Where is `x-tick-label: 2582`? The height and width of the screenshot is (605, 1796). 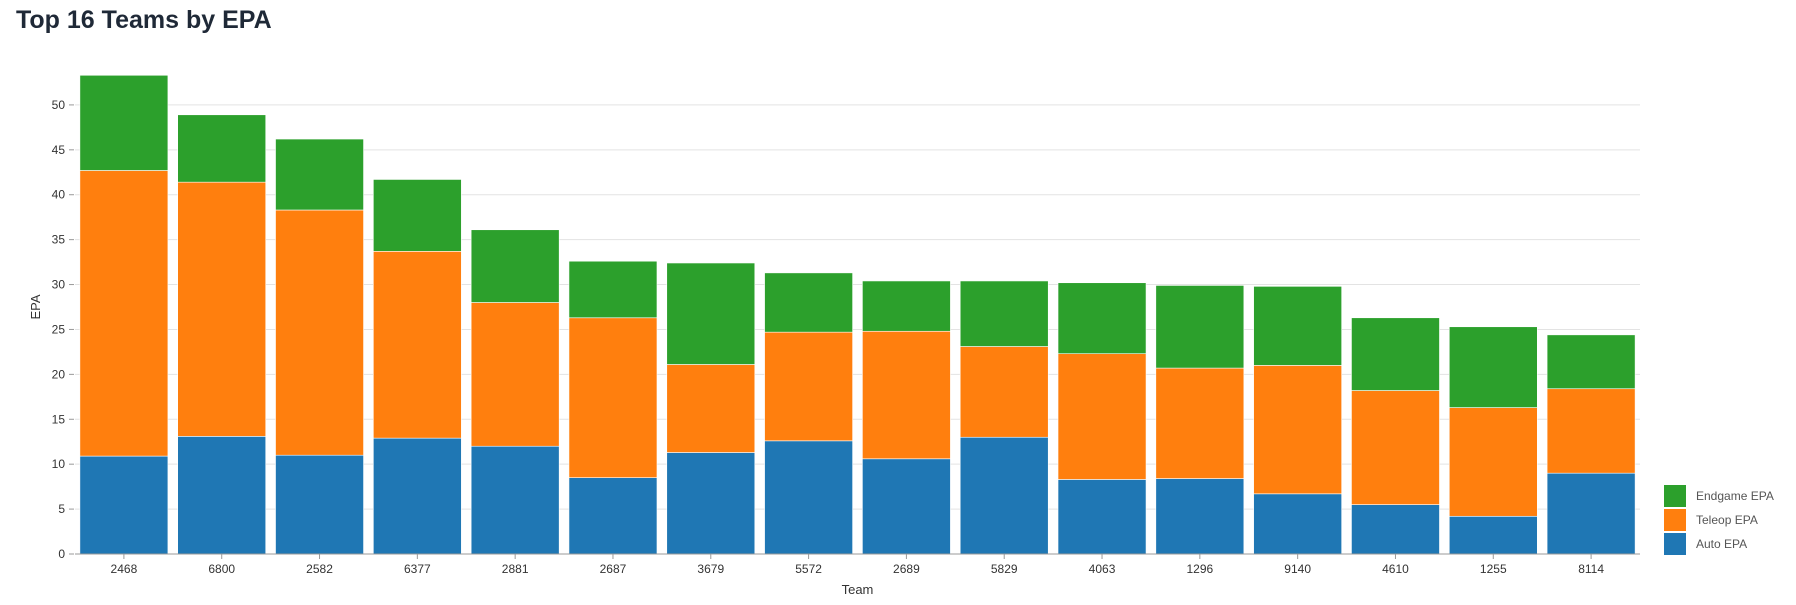
x-tick-label: 2582 is located at coordinates (319, 569).